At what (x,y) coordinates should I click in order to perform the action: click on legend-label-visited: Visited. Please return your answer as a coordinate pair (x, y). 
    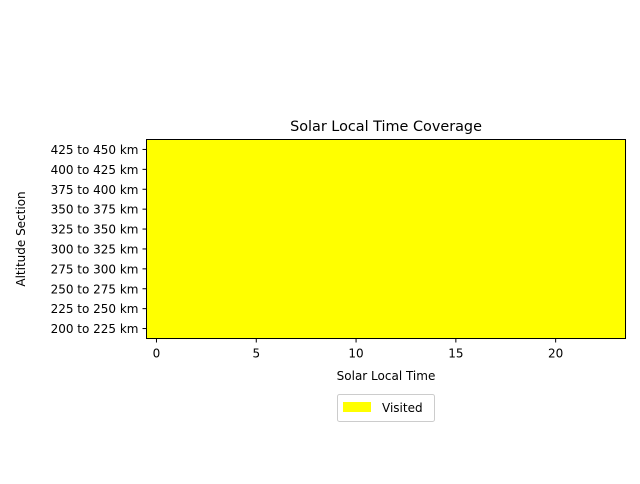
    Looking at the image, I should click on (402, 408).